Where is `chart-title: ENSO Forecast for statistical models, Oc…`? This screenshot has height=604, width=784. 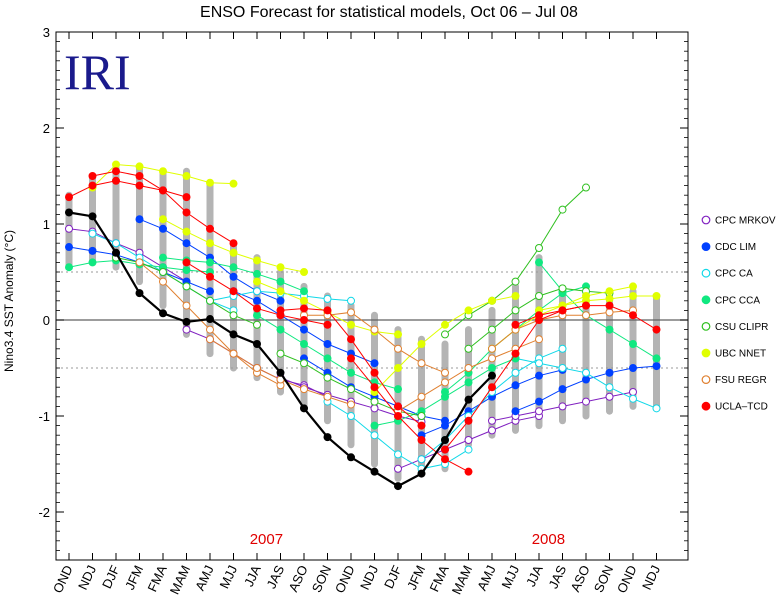 chart-title: ENSO Forecast for statistical models, Oc… is located at coordinates (389, 12).